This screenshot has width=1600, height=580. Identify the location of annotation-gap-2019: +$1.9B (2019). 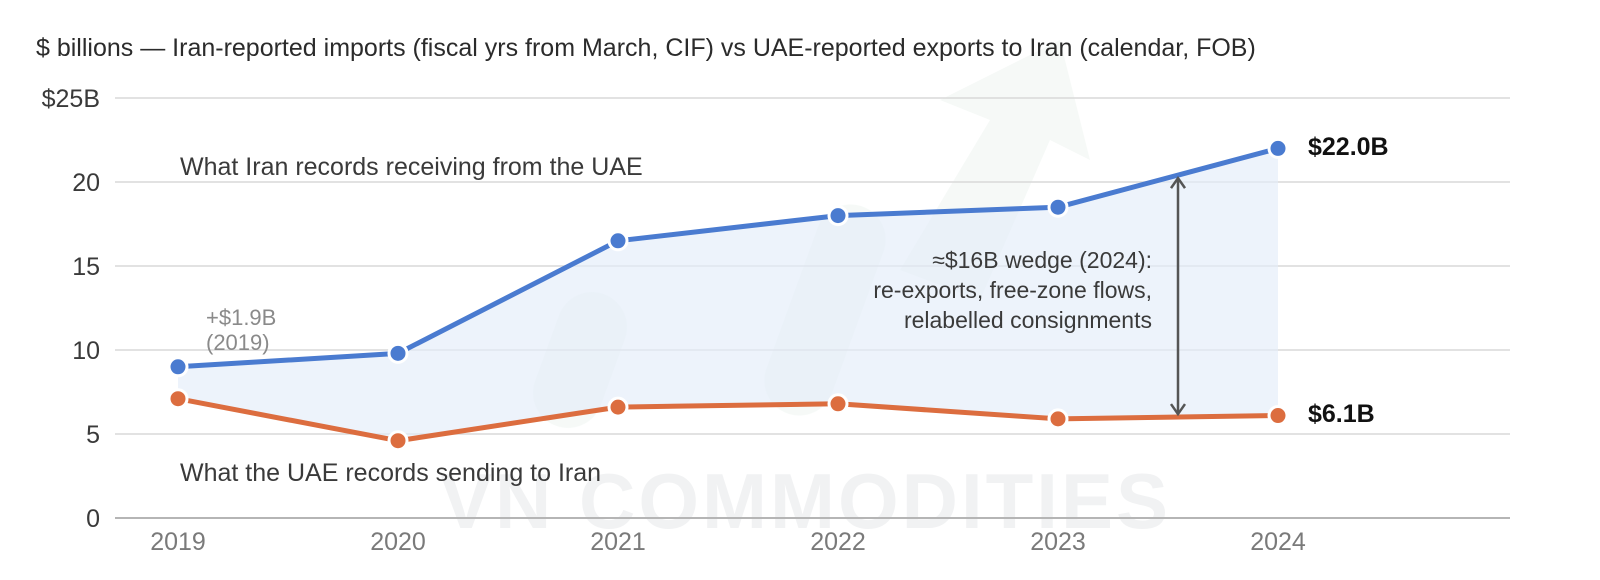
(241, 330).